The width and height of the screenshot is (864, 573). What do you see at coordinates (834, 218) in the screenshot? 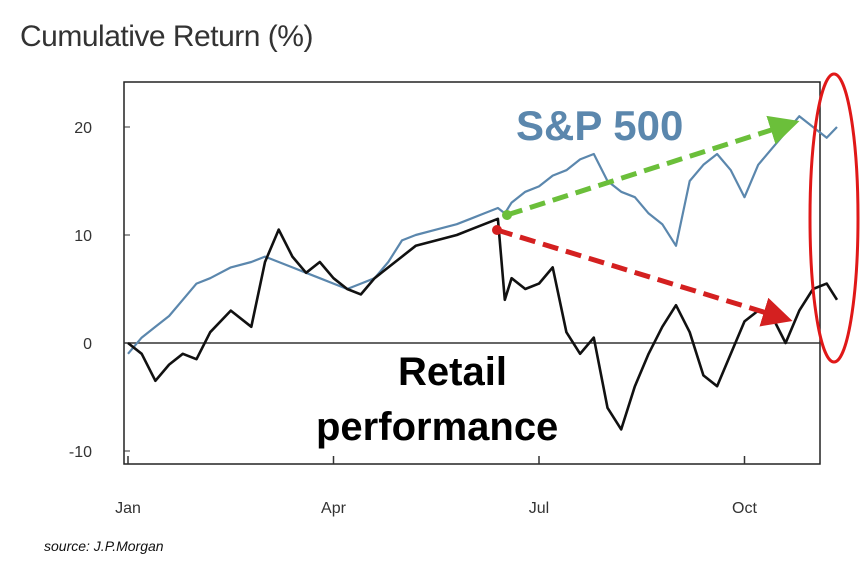
I see `recent-period-highlight-ellipse` at bounding box center [834, 218].